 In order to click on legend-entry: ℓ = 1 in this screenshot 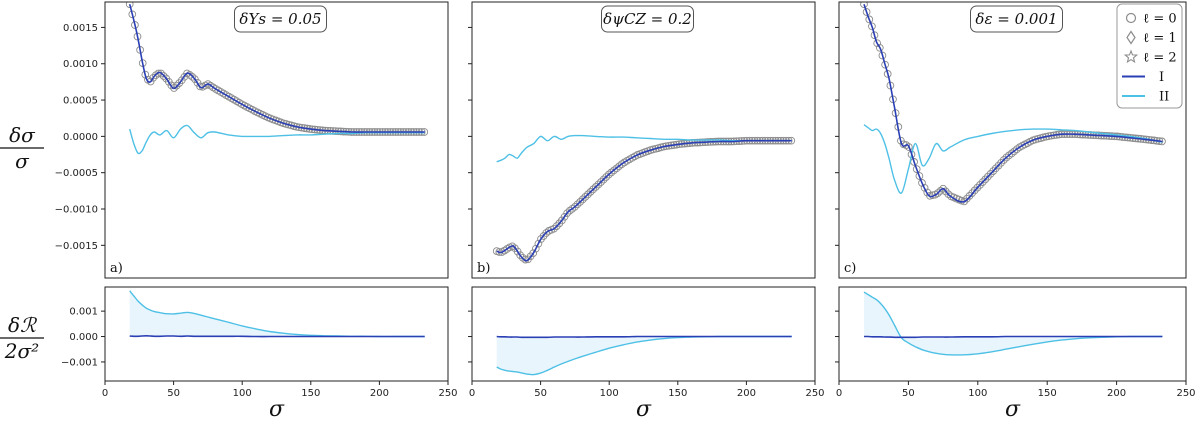, I will do `click(1151, 38)`.